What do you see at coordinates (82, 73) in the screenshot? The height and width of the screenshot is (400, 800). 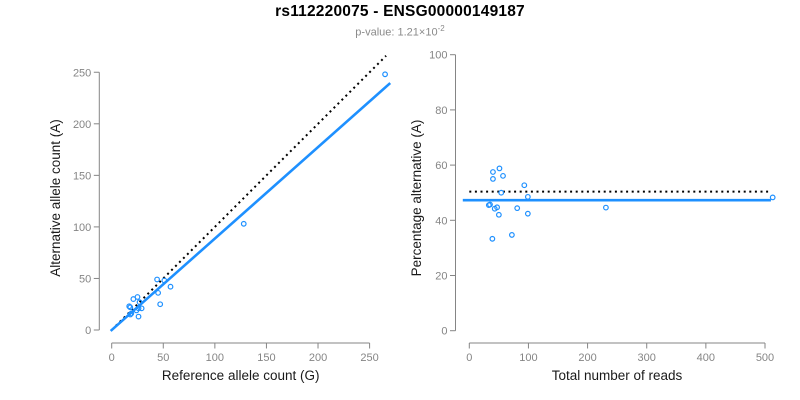 I see `y-tick-label: 250` at bounding box center [82, 73].